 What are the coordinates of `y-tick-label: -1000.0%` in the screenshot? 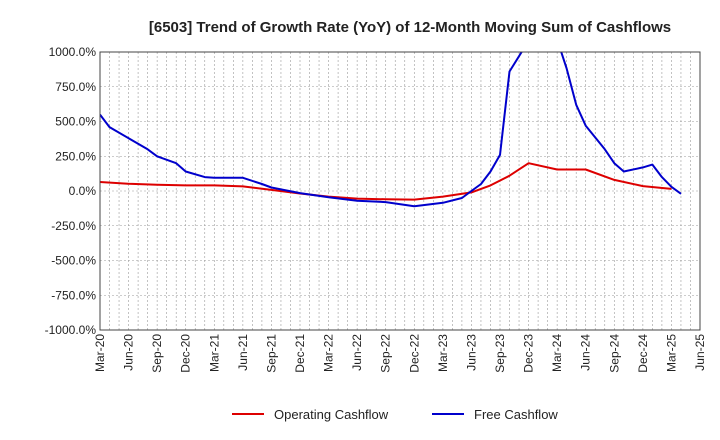 It's located at (71, 330).